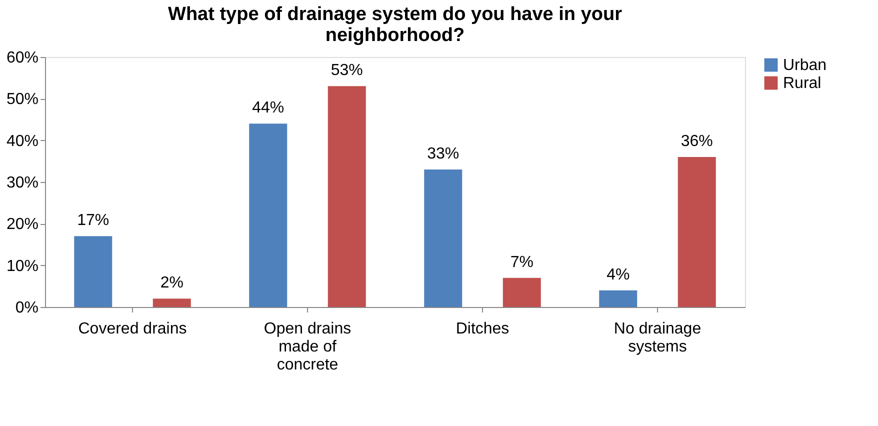 Image resolution: width=878 pixels, height=426 pixels. I want to click on chart-title: What type of drainage system do you have in your neighborhood?, so click(395, 25).